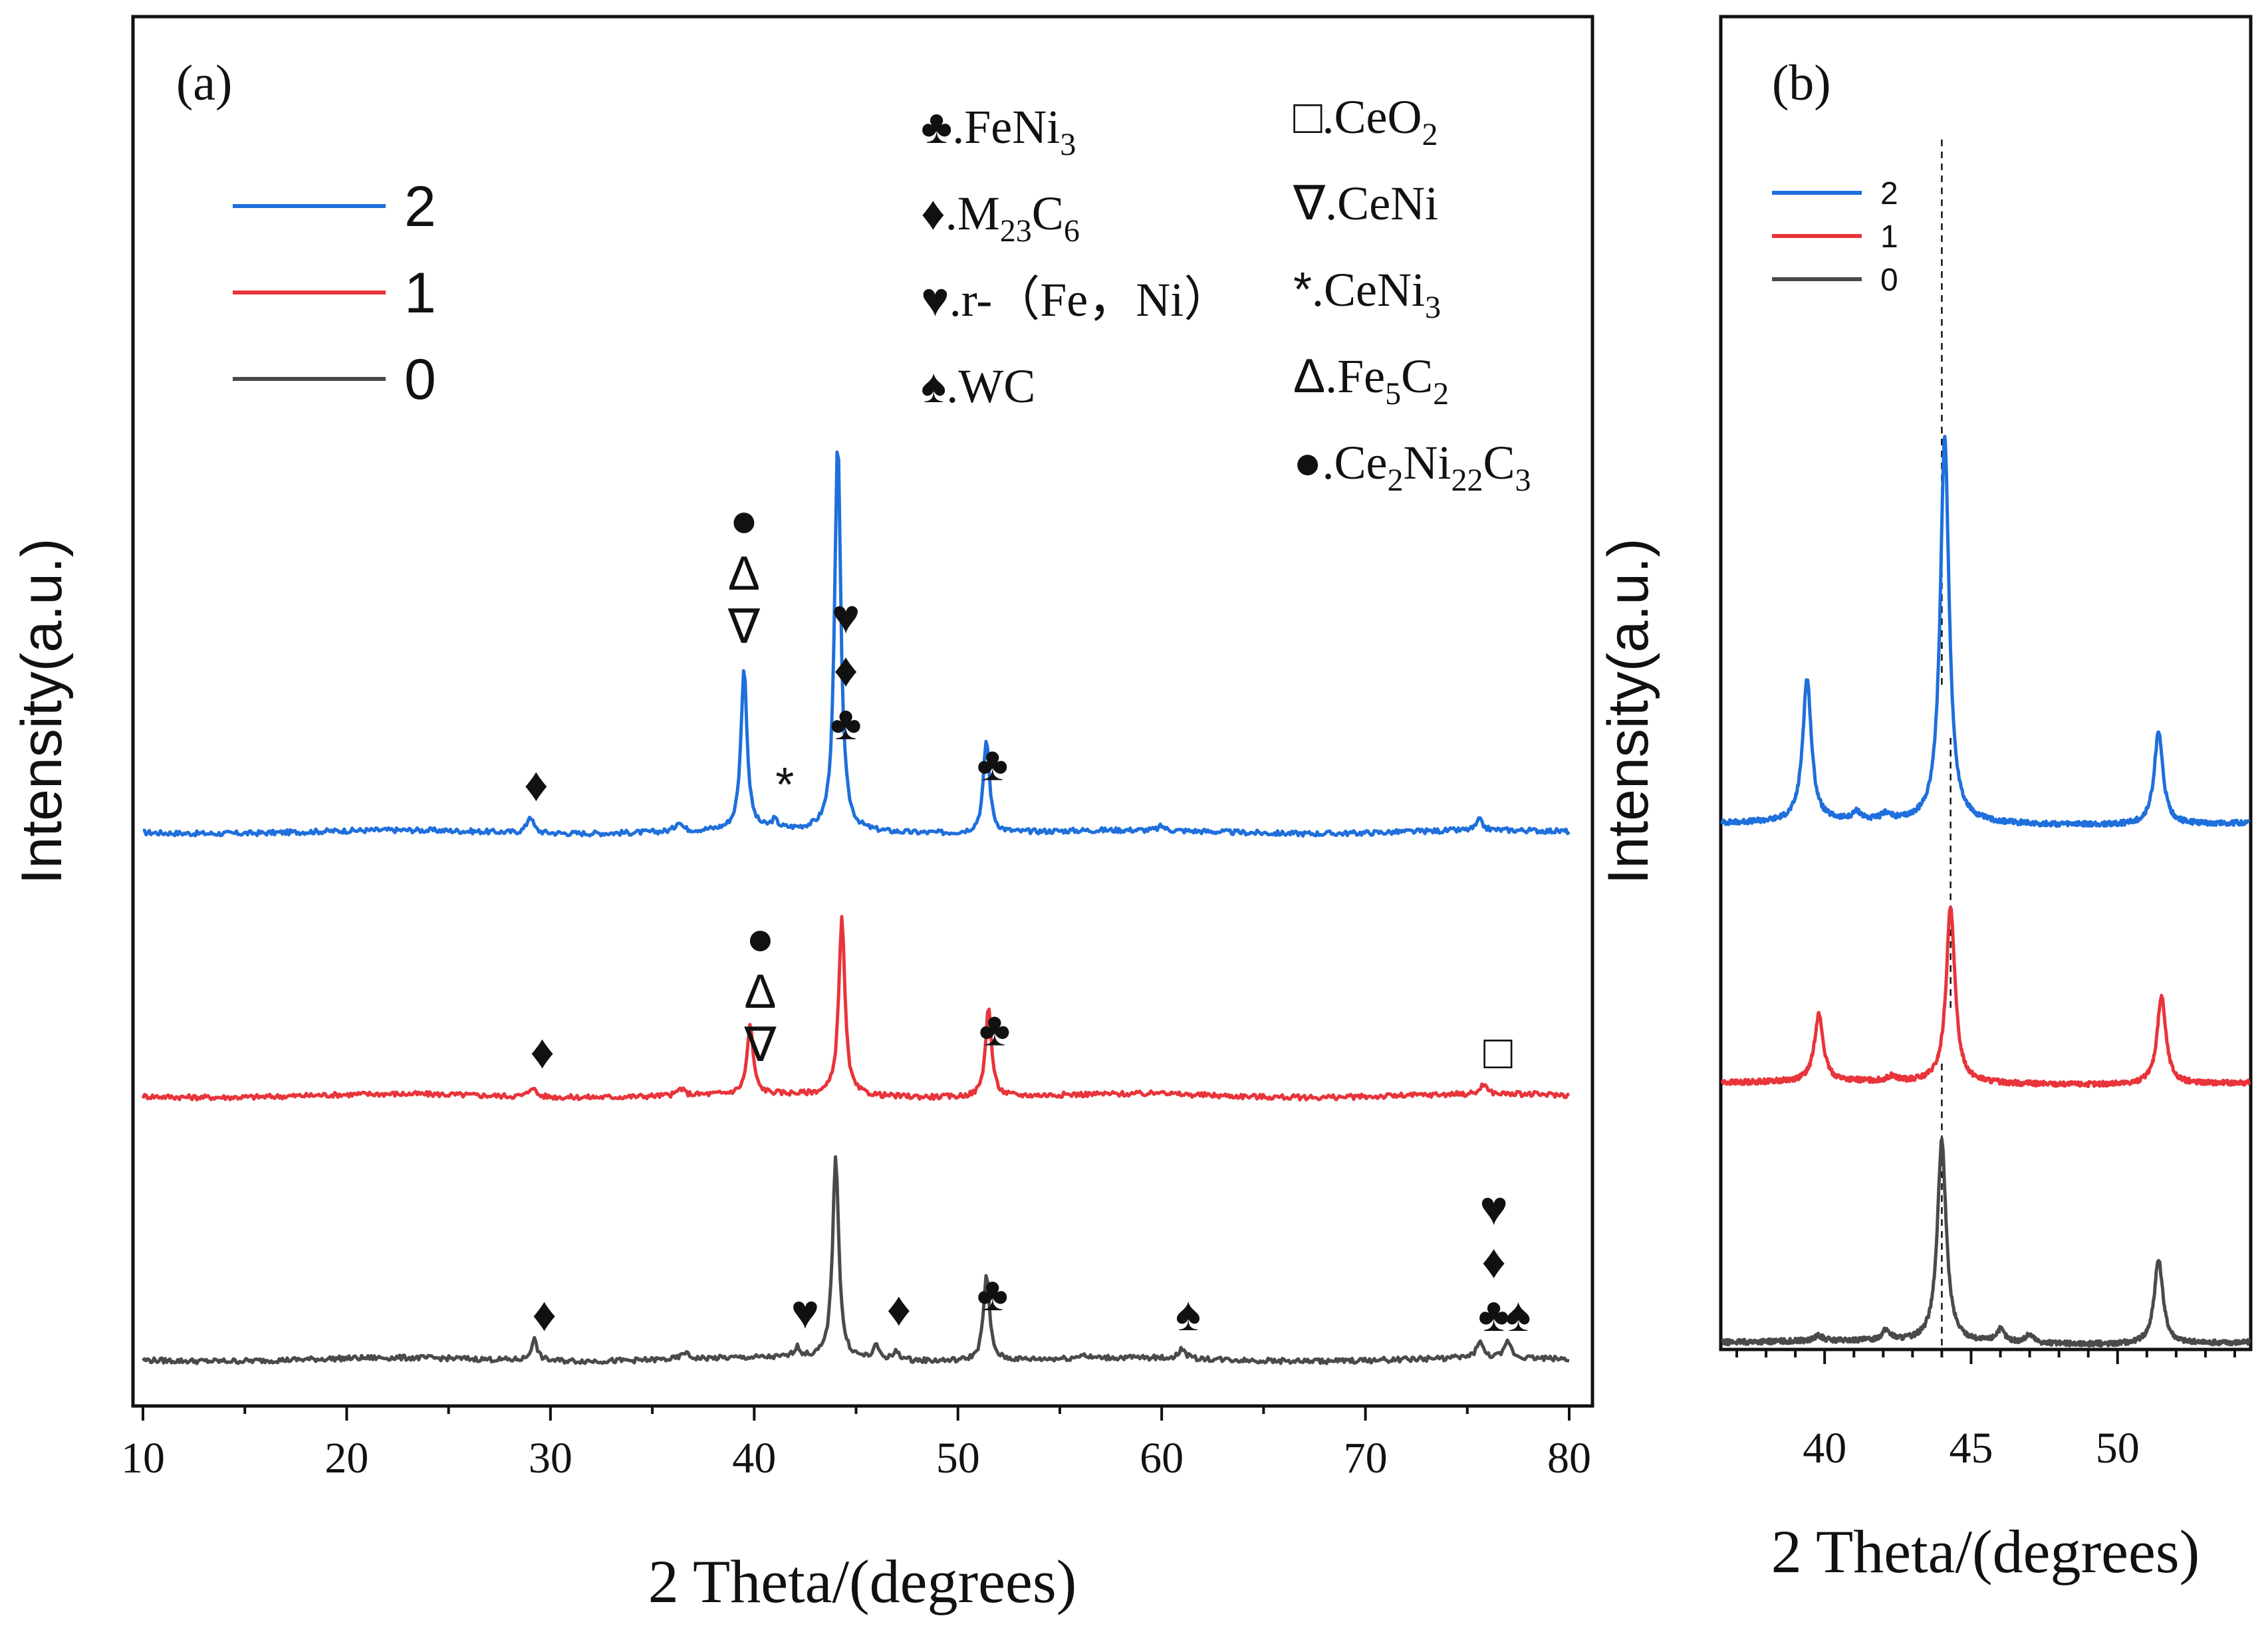  Describe the element at coordinates (1985, 1552) in the screenshot. I see `panel-b-x-axis-title: 2 Theta/(degrees)` at that location.